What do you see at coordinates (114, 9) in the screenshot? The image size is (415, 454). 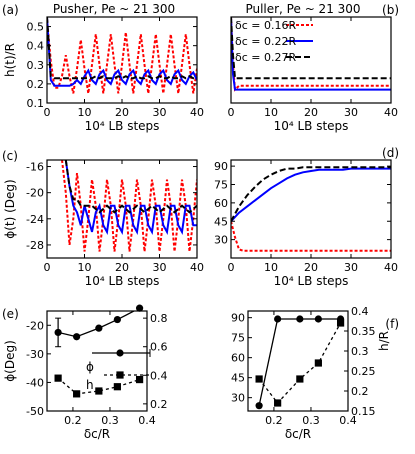 I see `panel-title: Pusher, Pe ~ 21 300` at bounding box center [114, 9].